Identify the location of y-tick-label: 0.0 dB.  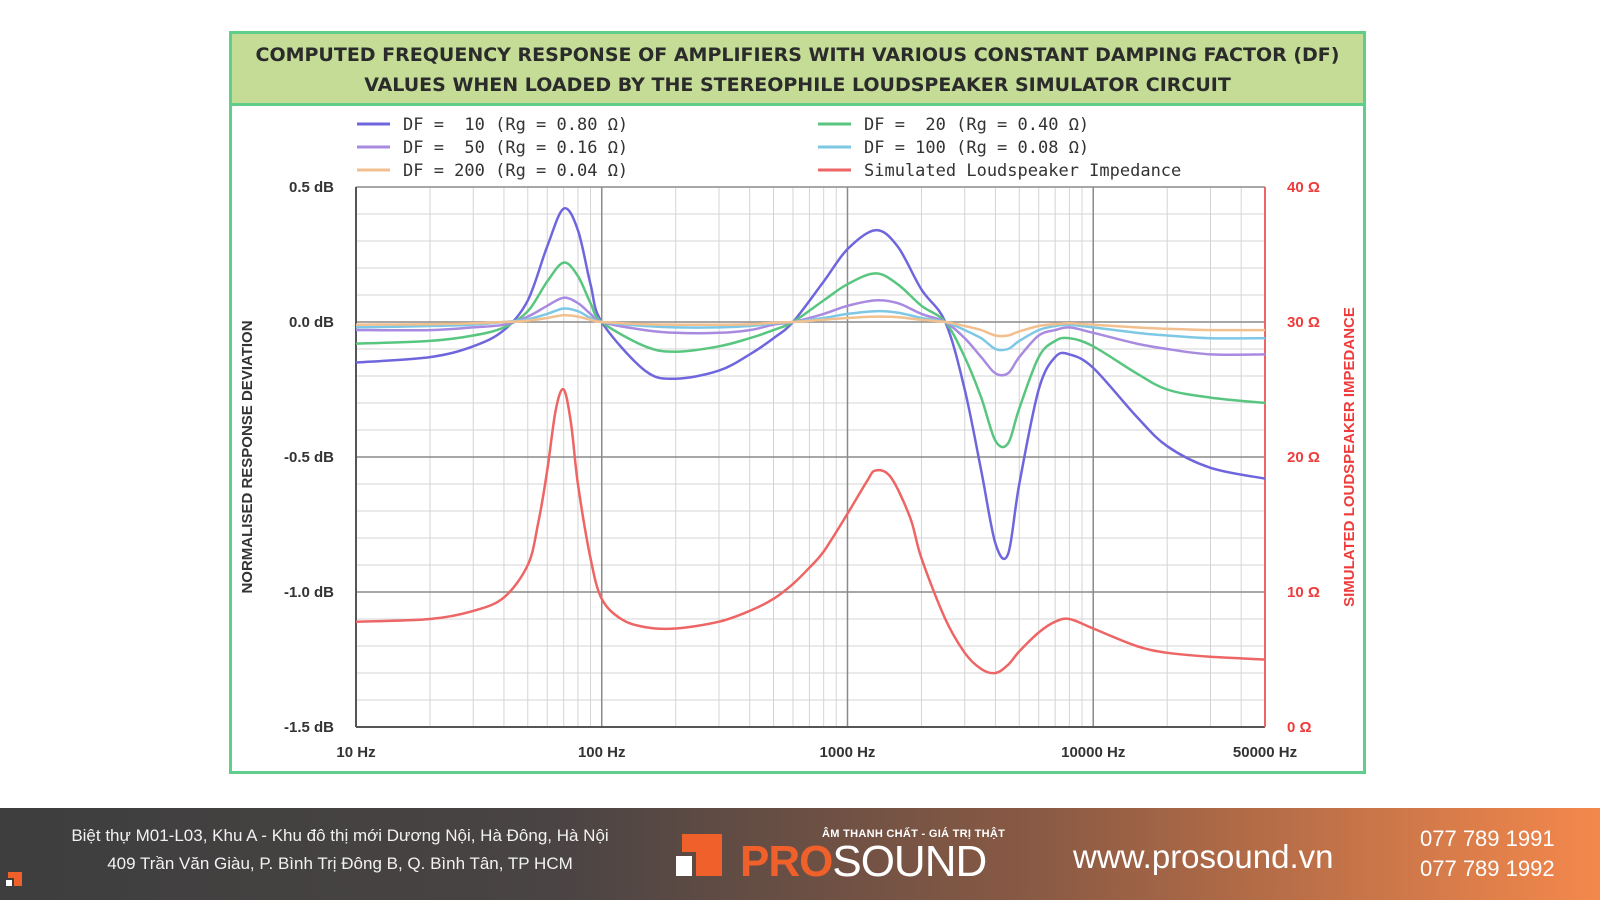
(311, 322).